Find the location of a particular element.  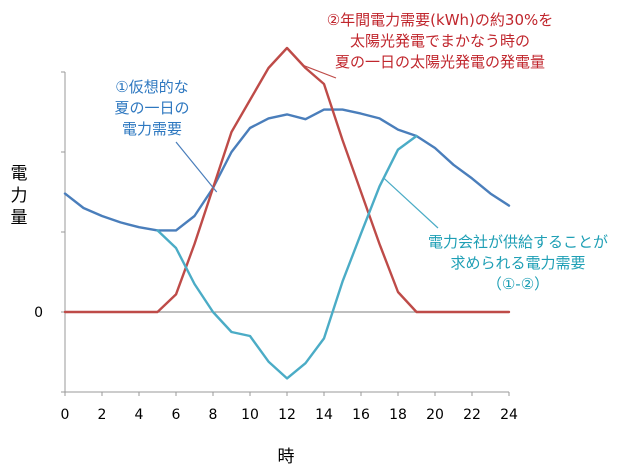

annotation-solar-line-3: 夏の一日の太陽光発電の発電量 is located at coordinates (439, 62).